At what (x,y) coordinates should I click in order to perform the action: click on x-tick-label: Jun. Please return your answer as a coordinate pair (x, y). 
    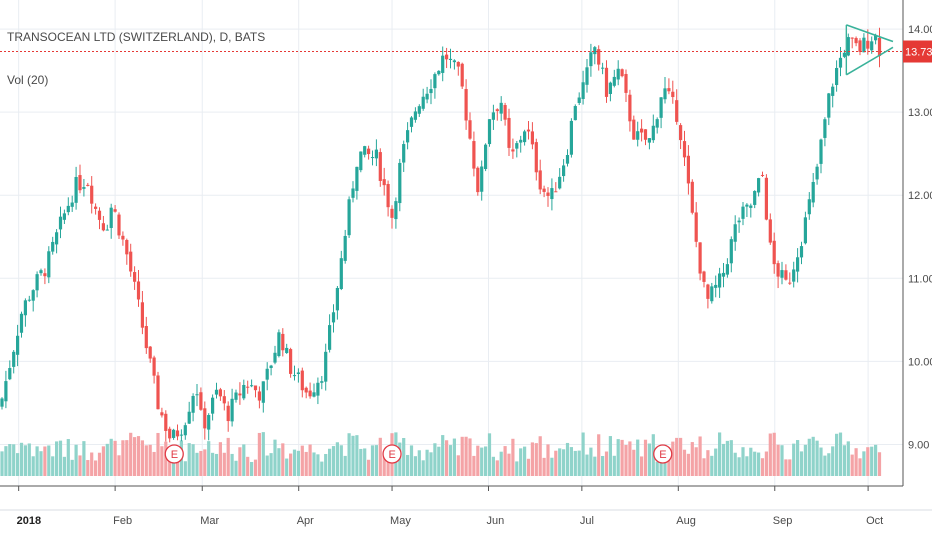
    Looking at the image, I should click on (496, 521).